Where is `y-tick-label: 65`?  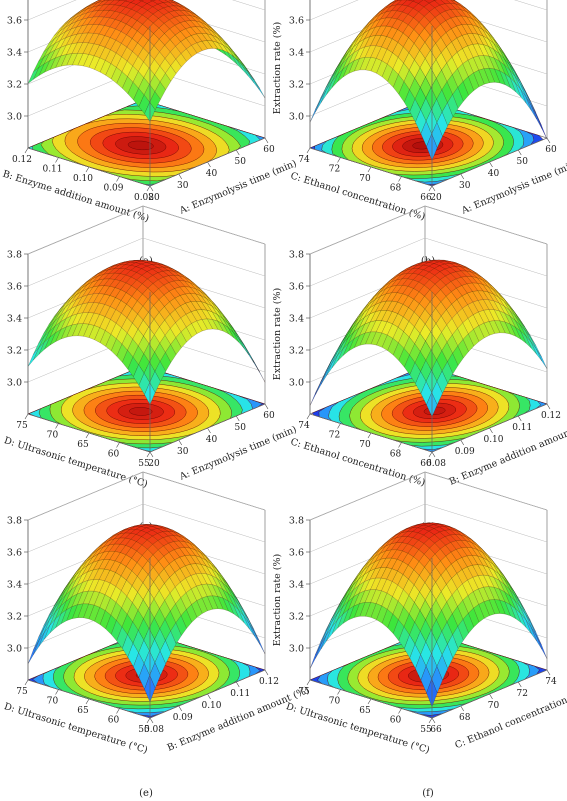 y-tick-label: 65 is located at coordinates (365, 711).